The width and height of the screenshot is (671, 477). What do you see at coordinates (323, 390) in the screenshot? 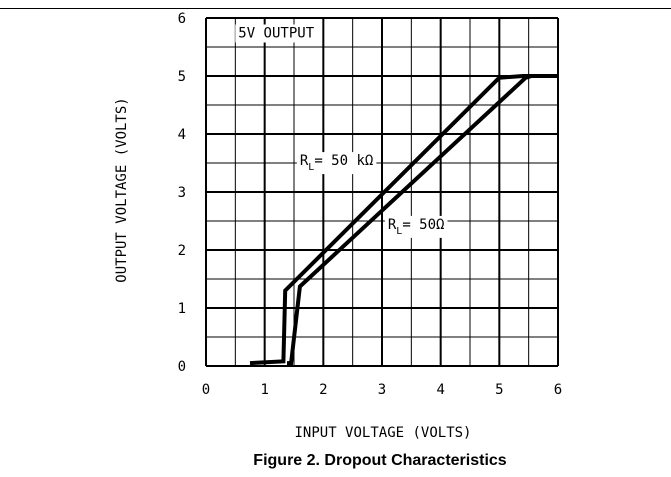
I see `x-tick-label: 2` at bounding box center [323, 390].